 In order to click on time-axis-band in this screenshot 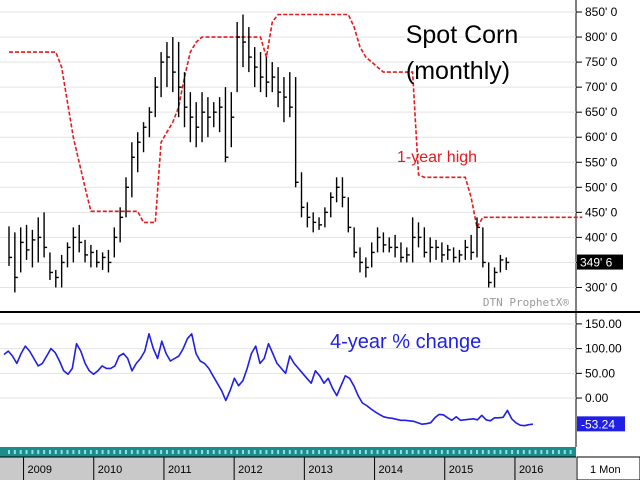, I will do `click(288, 468)`.